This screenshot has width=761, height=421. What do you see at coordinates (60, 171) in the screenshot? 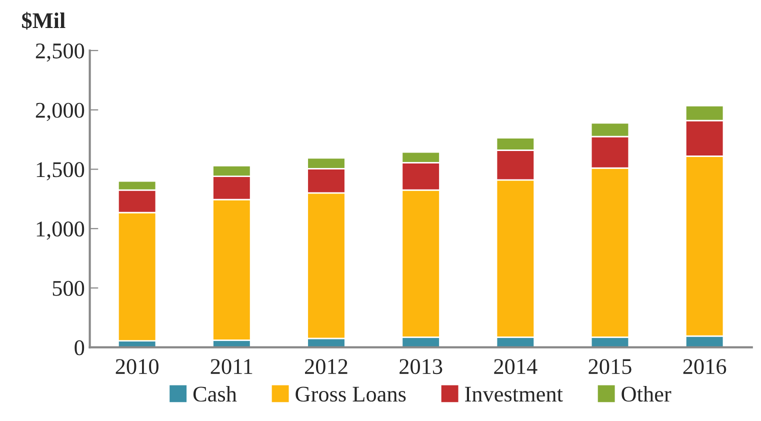
I see `y-tick-label: 1,500` at bounding box center [60, 171].